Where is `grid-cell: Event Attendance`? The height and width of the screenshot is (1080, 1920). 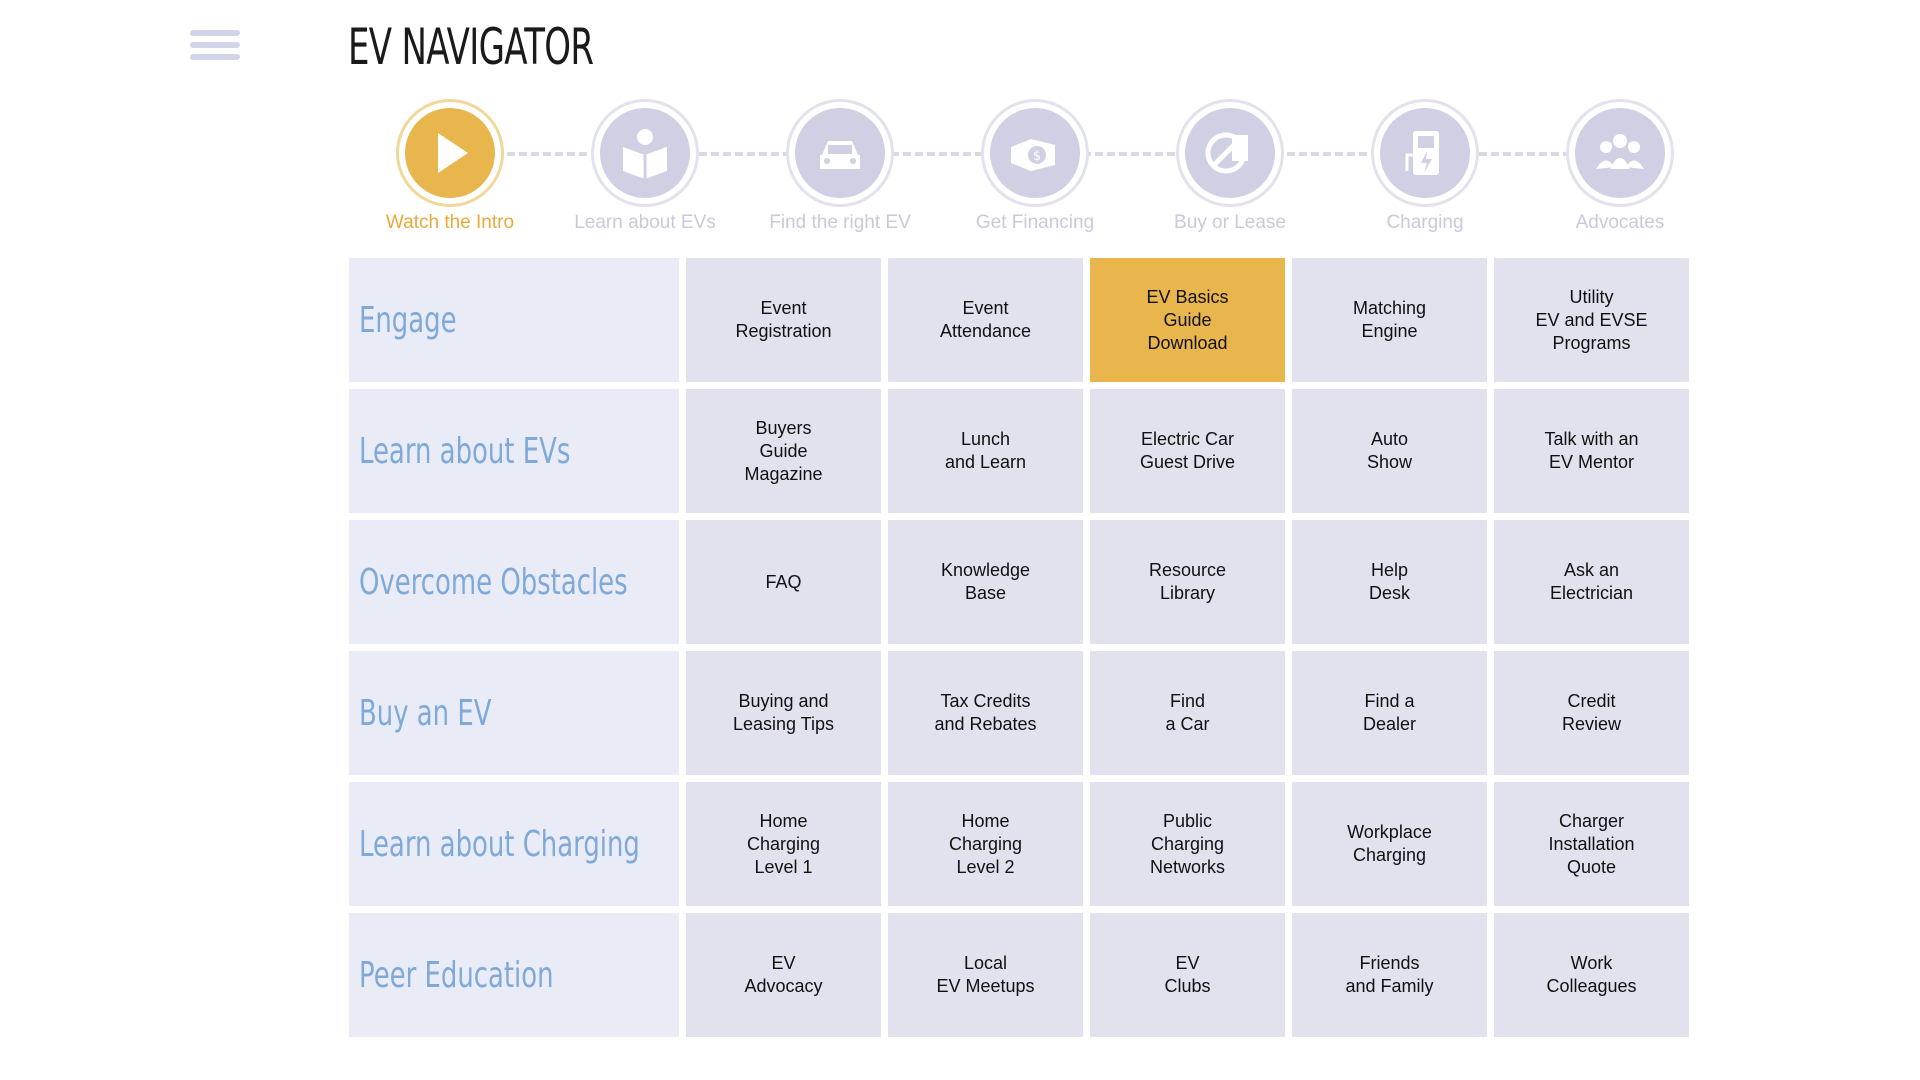
grid-cell: Event Attendance is located at coordinates (985, 320).